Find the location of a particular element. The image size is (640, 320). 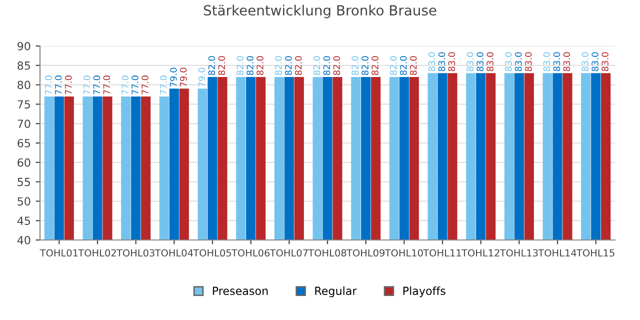

y-tick-label: 80 is located at coordinates (24, 85).